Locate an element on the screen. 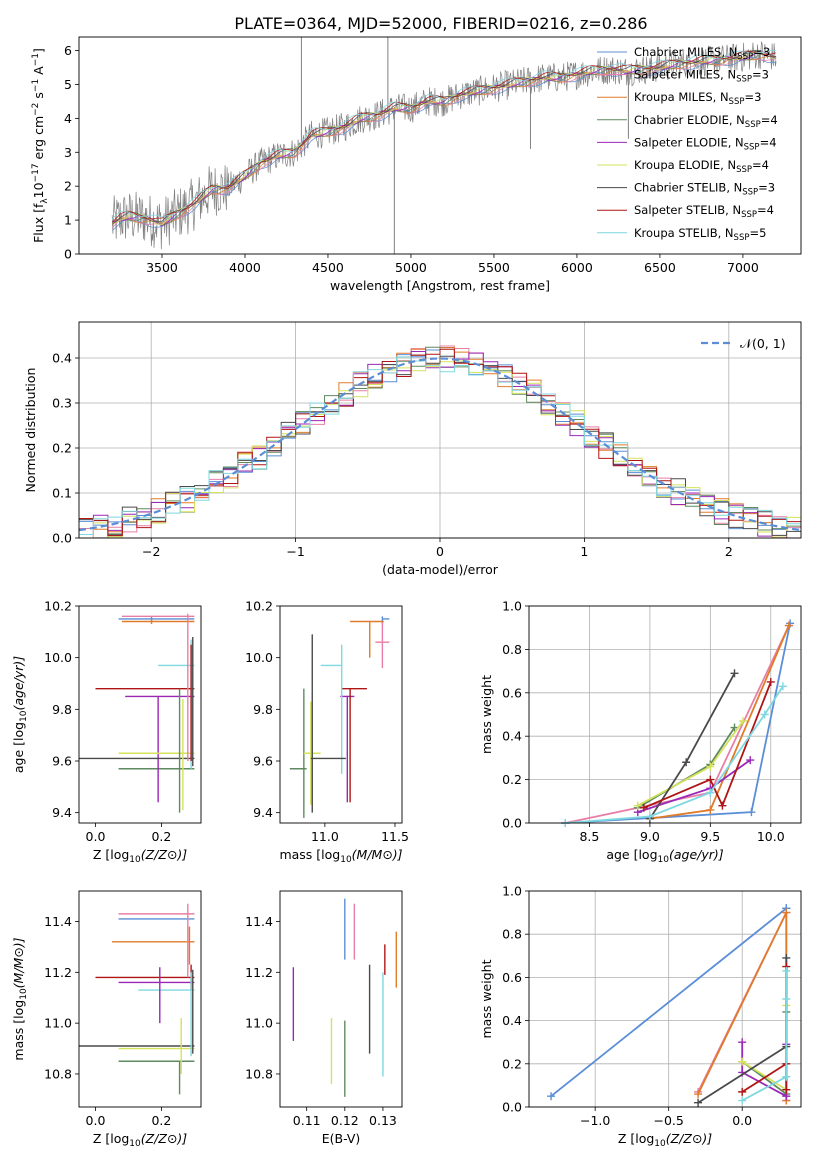 This screenshot has height=1170, width=819. x-tick-label: 0.12 is located at coordinates (345, 1120).